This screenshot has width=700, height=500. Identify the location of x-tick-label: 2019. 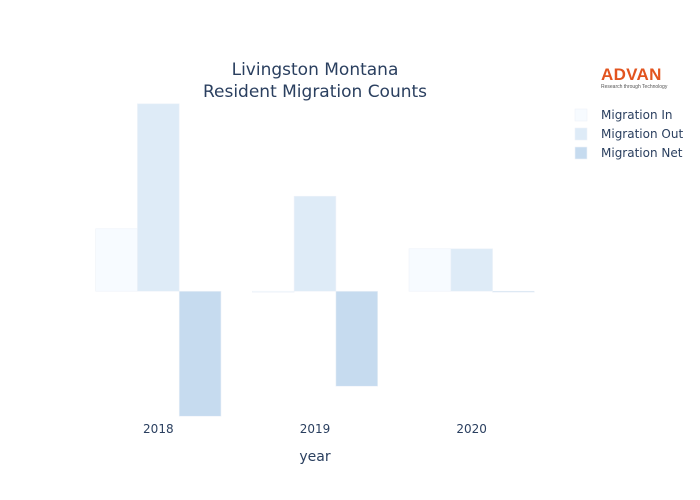
(315, 429).